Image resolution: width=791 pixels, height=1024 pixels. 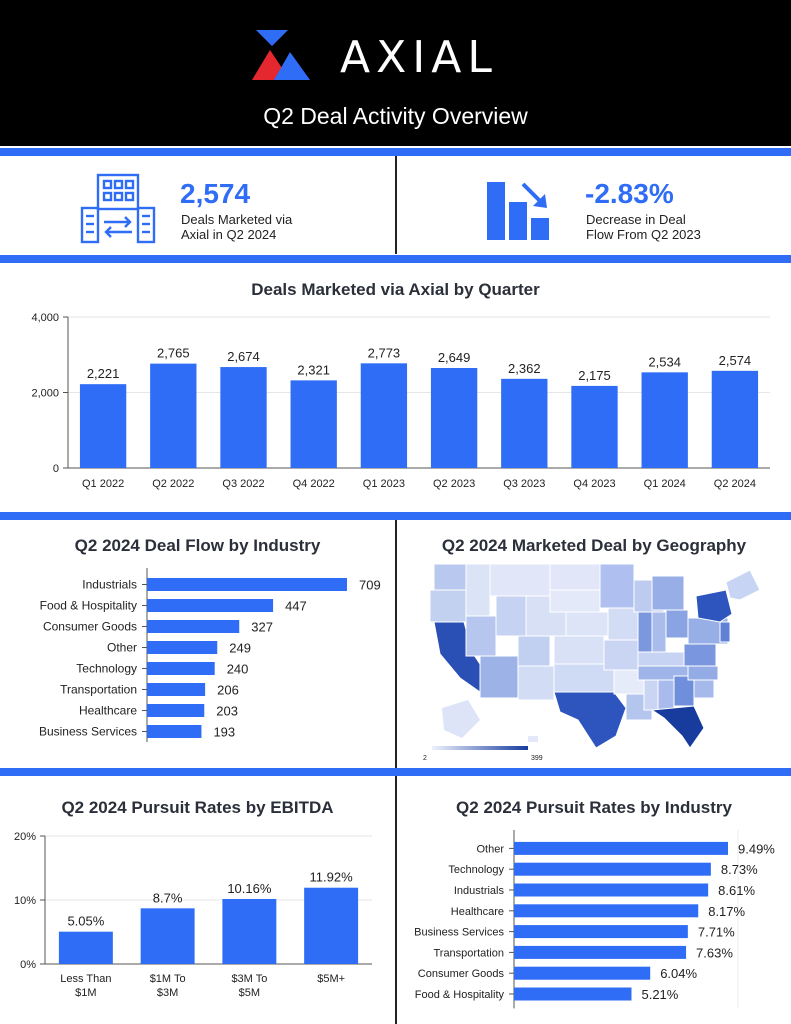 What do you see at coordinates (396, 900) in the screenshot?
I see `bottom-divider` at bounding box center [396, 900].